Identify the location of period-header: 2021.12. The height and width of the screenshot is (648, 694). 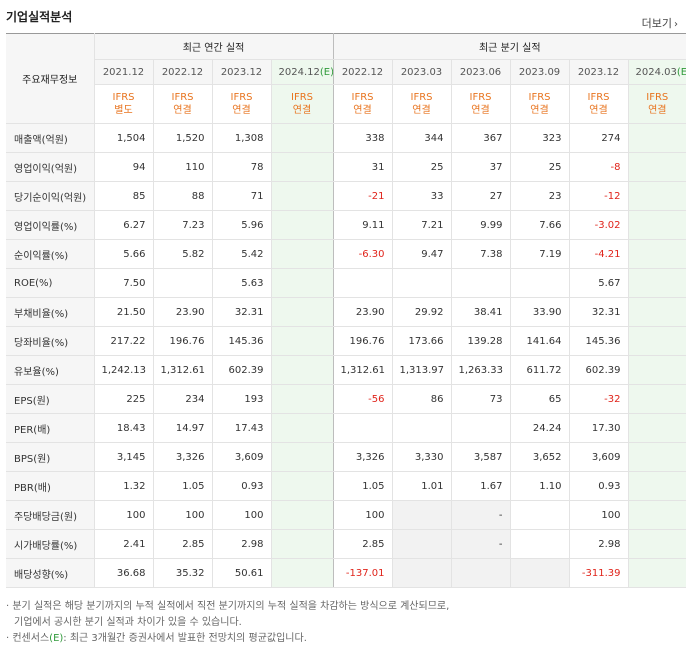
(123, 72).